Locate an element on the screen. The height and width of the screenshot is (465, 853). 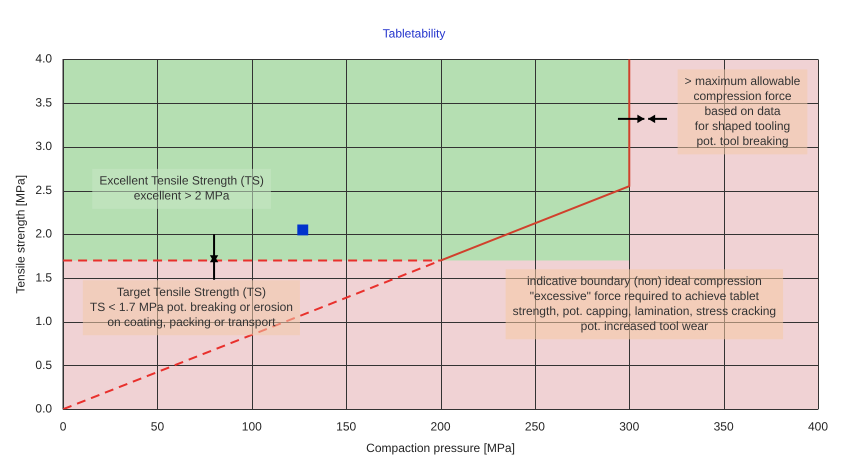
y-tick-label: 1.5 is located at coordinates (43, 277).